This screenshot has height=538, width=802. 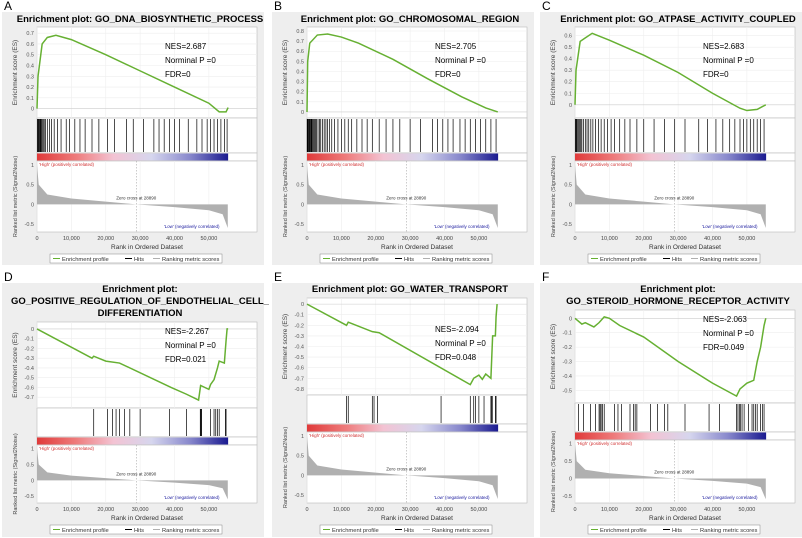 What do you see at coordinates (71, 239) in the screenshot?
I see `x-tick-label: 10,000` at bounding box center [71, 239].